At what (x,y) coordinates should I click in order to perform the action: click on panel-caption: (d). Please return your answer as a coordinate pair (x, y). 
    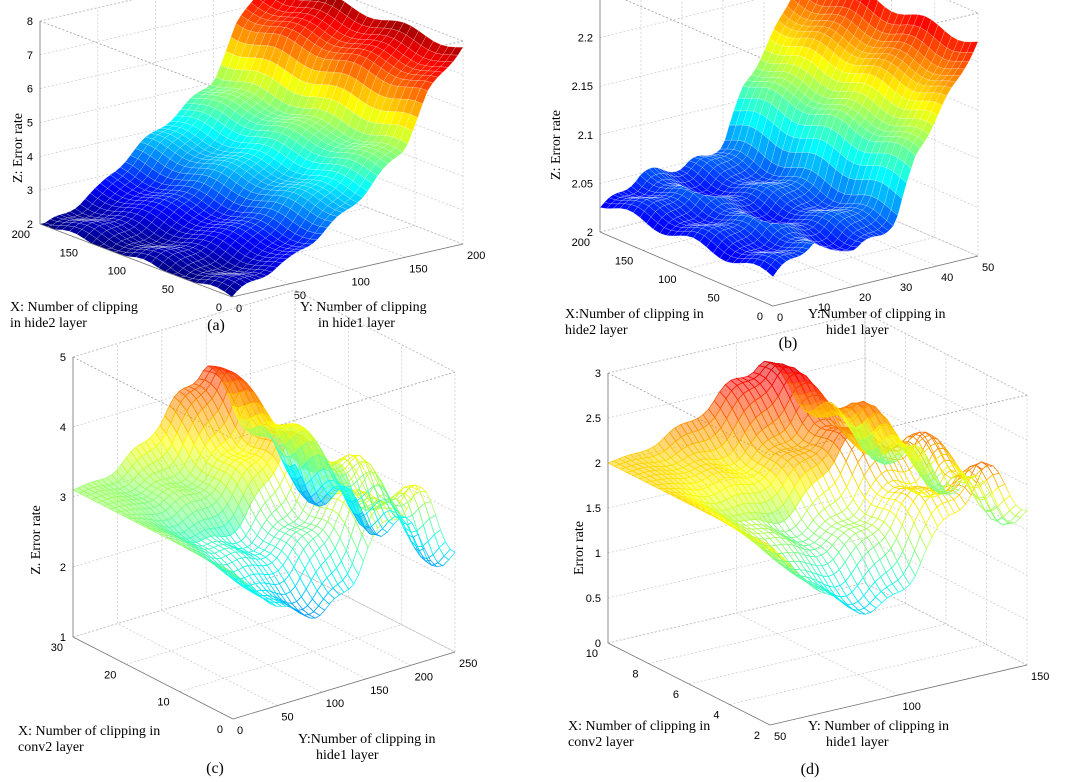
    Looking at the image, I should click on (810, 769).